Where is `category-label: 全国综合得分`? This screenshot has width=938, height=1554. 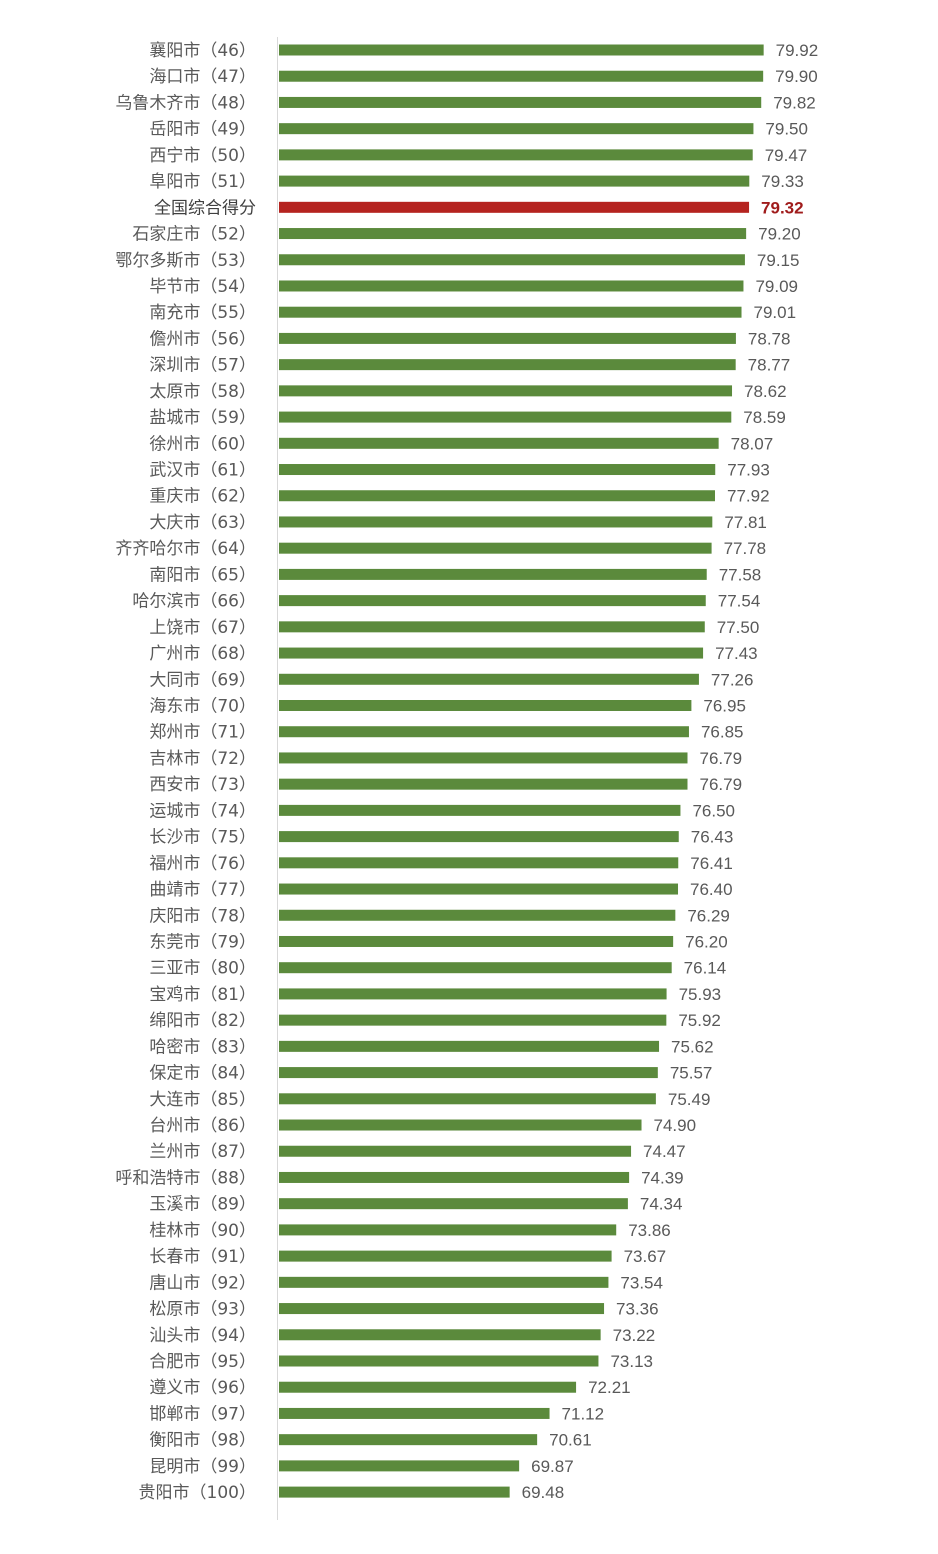
category-label: 全国综合得分 is located at coordinates (205, 208).